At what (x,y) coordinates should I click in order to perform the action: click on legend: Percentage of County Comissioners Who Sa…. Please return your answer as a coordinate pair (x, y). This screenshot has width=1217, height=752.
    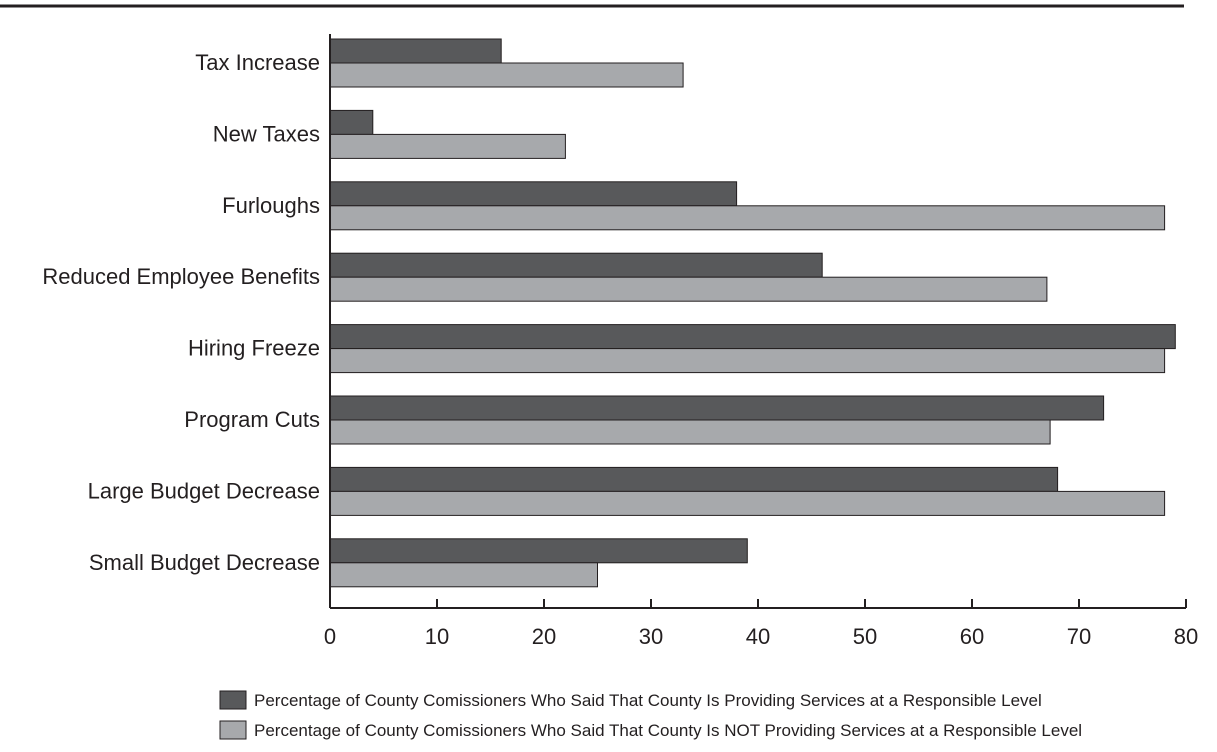
    Looking at the image, I should click on (650, 715).